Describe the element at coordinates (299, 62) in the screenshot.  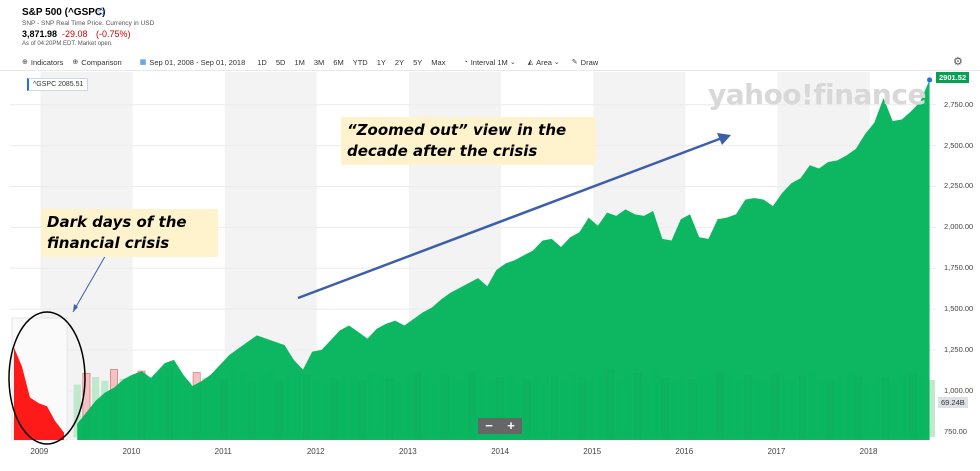
I see `range-1m: 1M` at that location.